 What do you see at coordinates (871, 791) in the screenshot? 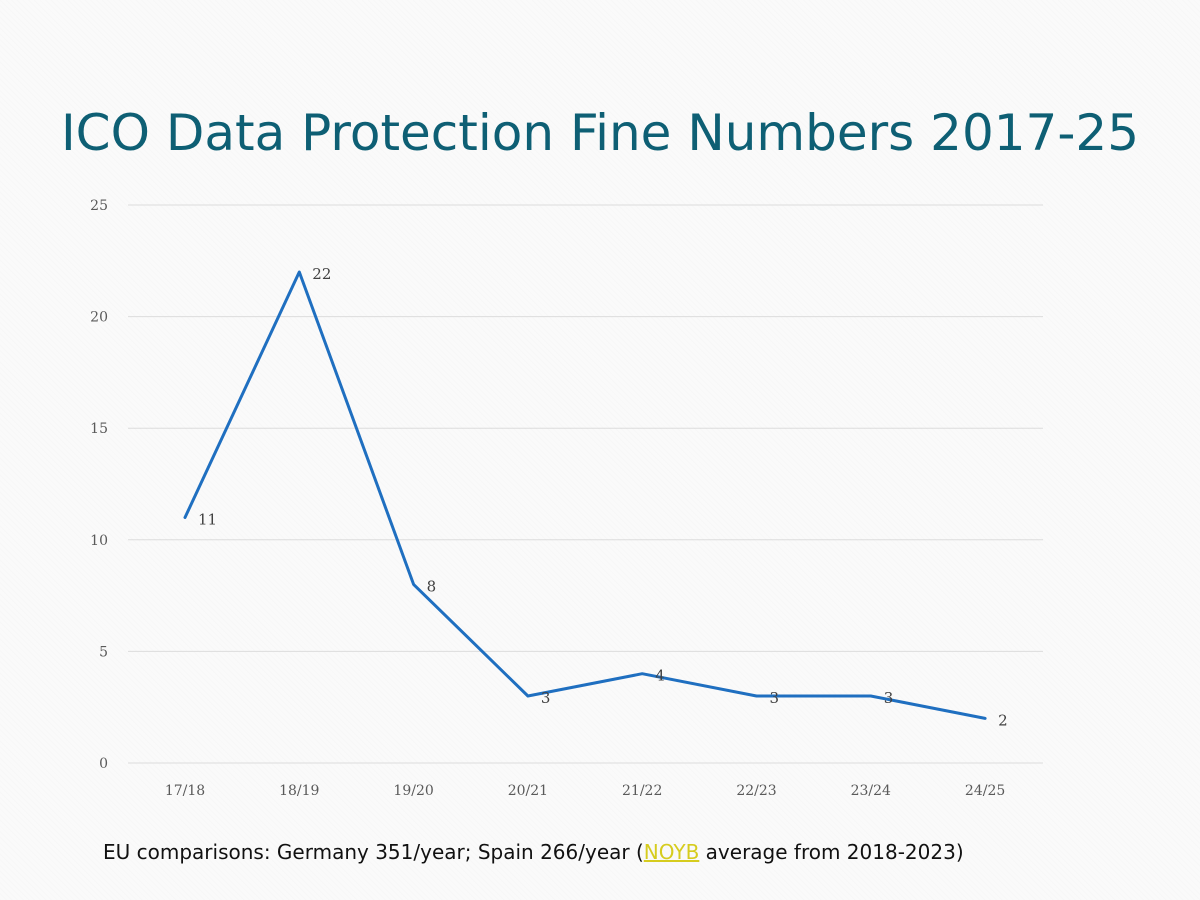
I see `x-tick-label: 23/24` at bounding box center [871, 791].